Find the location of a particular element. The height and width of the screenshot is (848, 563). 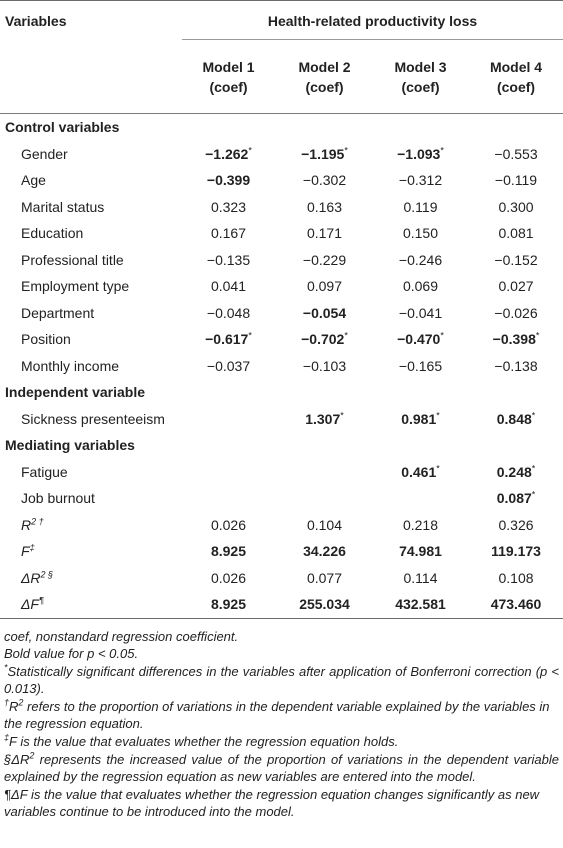

cell-value: 34.226 is located at coordinates (324, 551).